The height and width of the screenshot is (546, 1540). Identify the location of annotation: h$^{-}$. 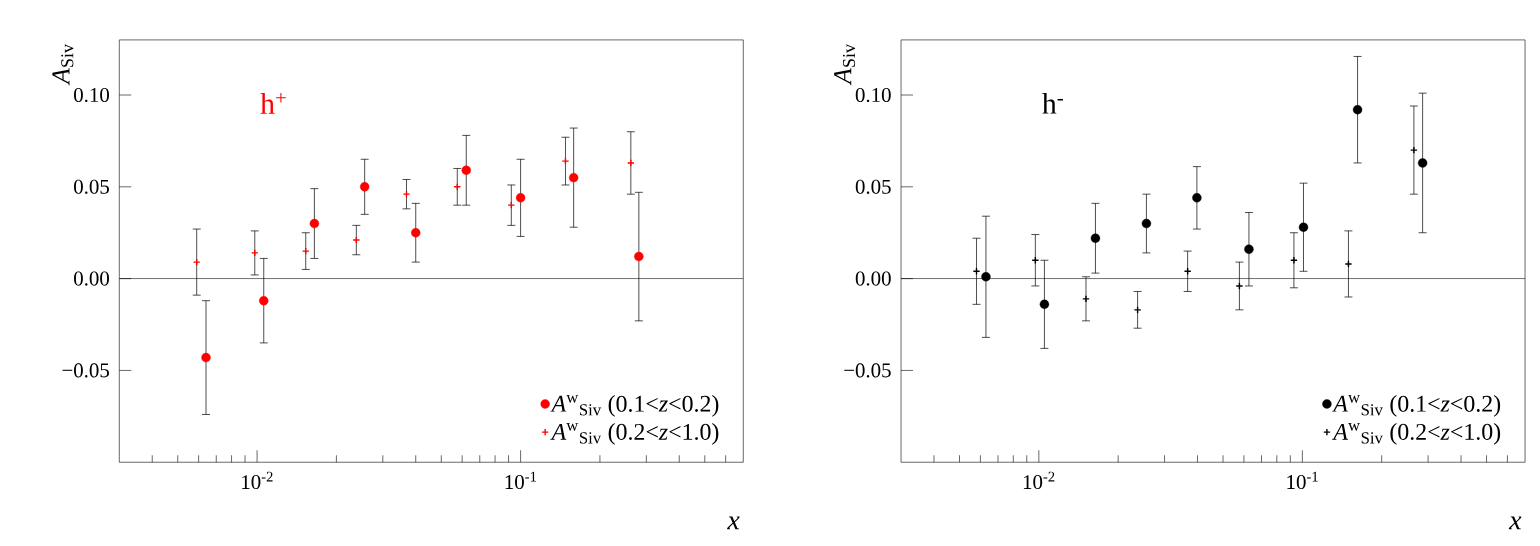
(1052, 103).